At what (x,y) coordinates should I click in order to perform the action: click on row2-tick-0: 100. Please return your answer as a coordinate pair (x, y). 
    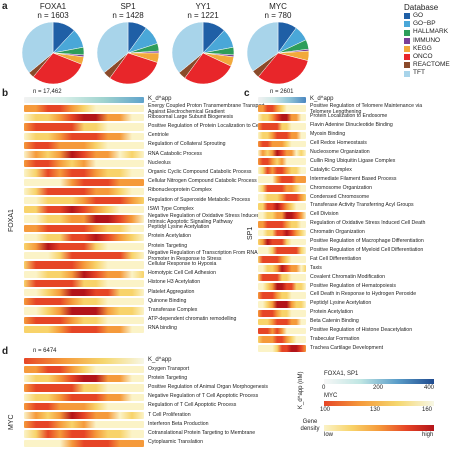
    Looking at the image, I should click on (325, 410).